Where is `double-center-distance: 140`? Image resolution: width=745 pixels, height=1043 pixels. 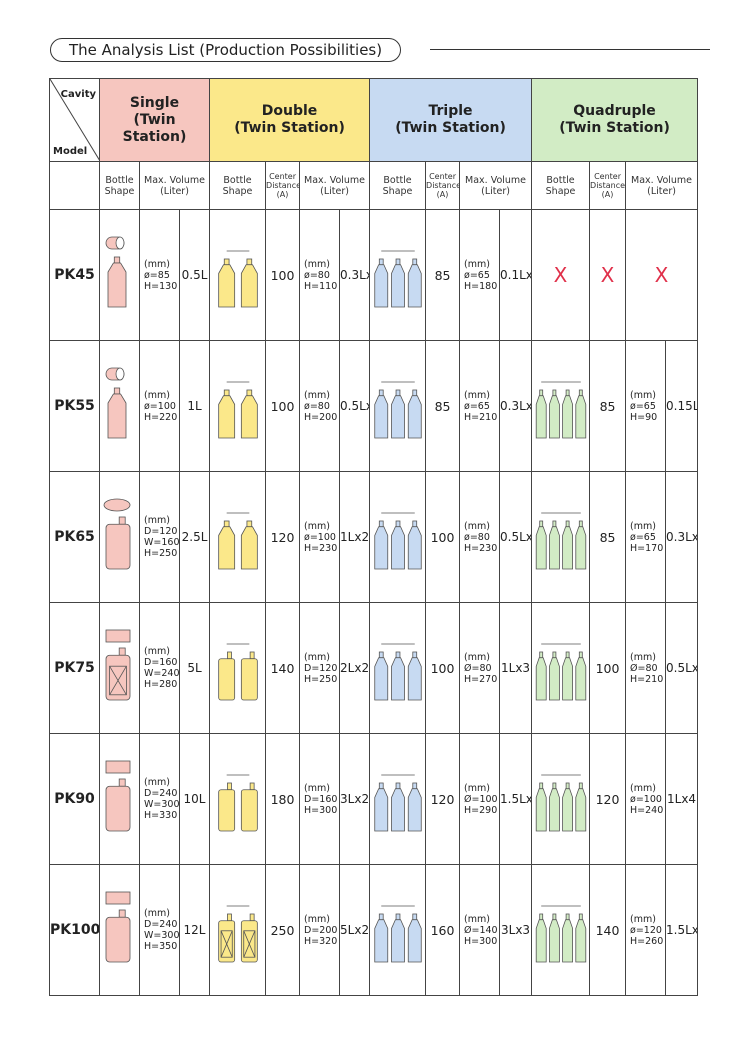
double-center-distance: 140 is located at coordinates (283, 668).